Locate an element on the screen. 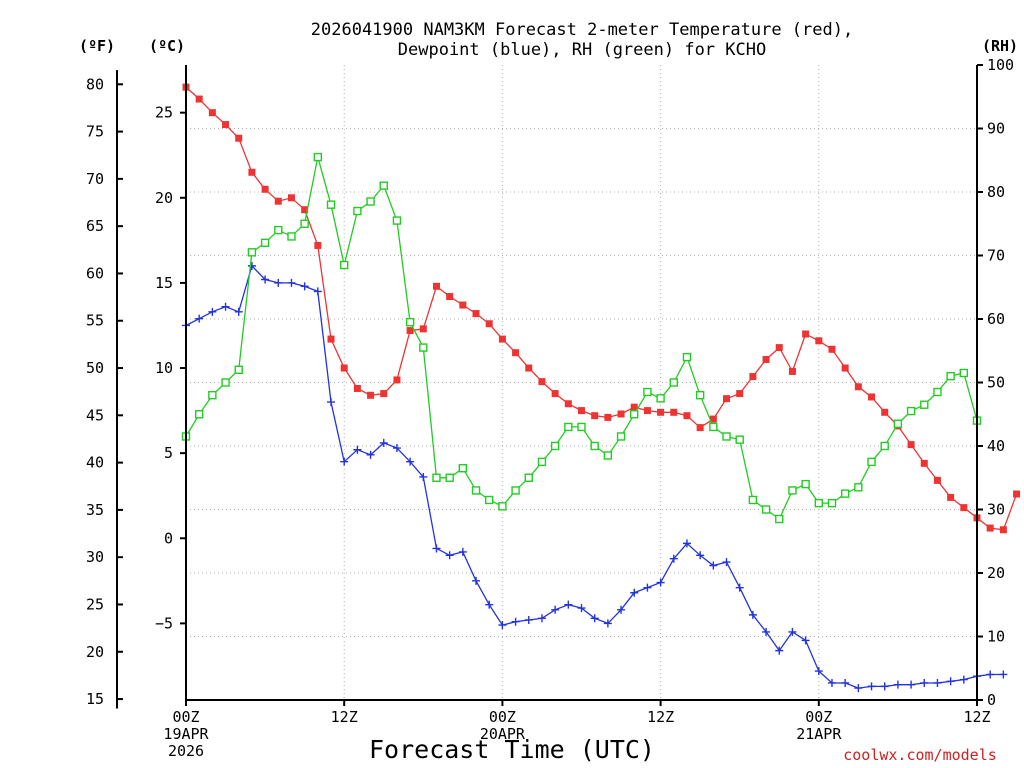 The image size is (1024, 768). x-tick-label: 19APR is located at coordinates (186, 734).